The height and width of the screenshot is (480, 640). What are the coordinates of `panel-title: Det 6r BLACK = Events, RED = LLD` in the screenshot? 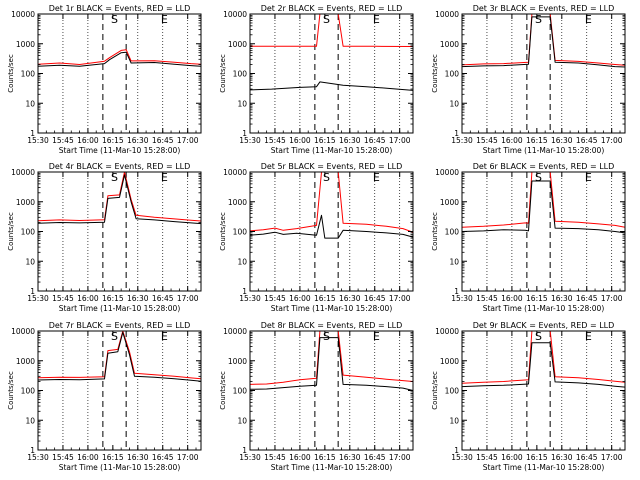 It's located at (544, 166).